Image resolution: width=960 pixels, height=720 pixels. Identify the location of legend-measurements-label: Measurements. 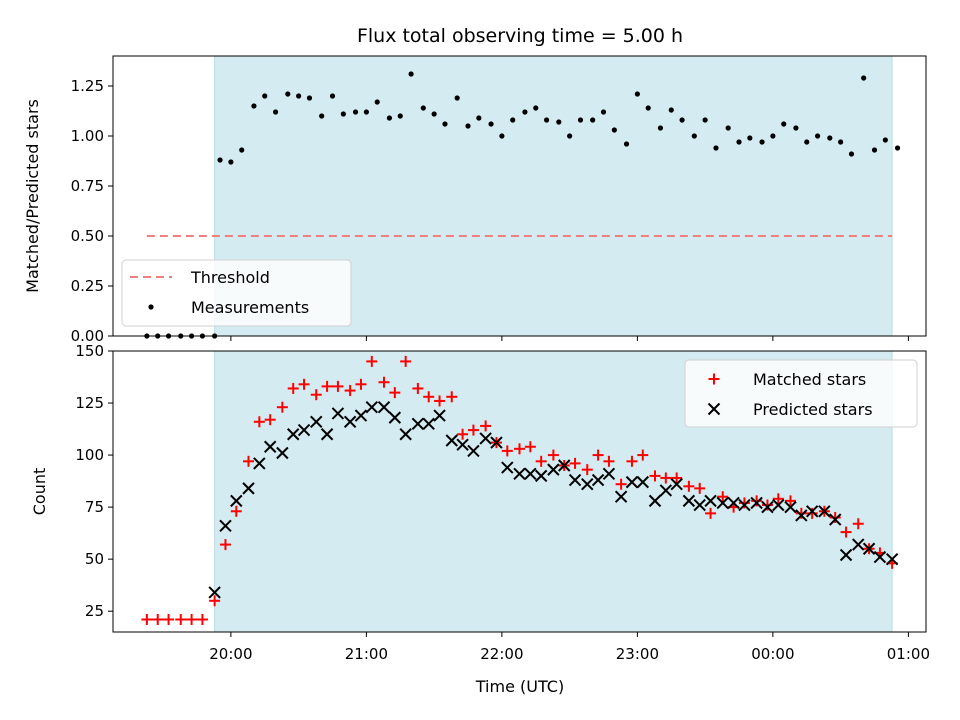
(250, 307).